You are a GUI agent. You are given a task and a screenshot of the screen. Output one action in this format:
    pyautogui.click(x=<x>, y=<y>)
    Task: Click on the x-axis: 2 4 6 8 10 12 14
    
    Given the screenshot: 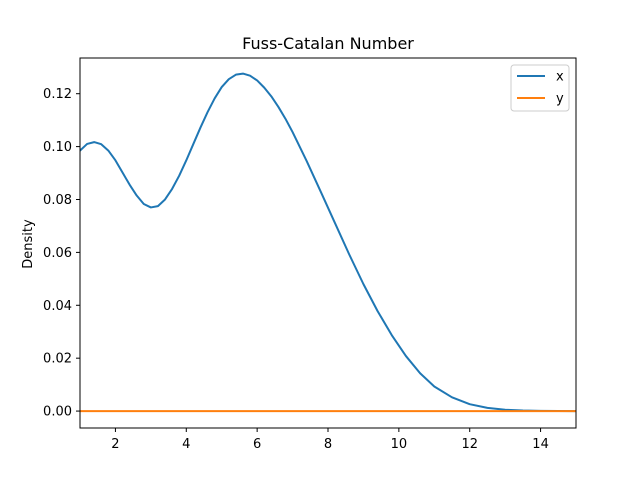 What is the action you would take?
    pyautogui.click(x=330, y=440)
    